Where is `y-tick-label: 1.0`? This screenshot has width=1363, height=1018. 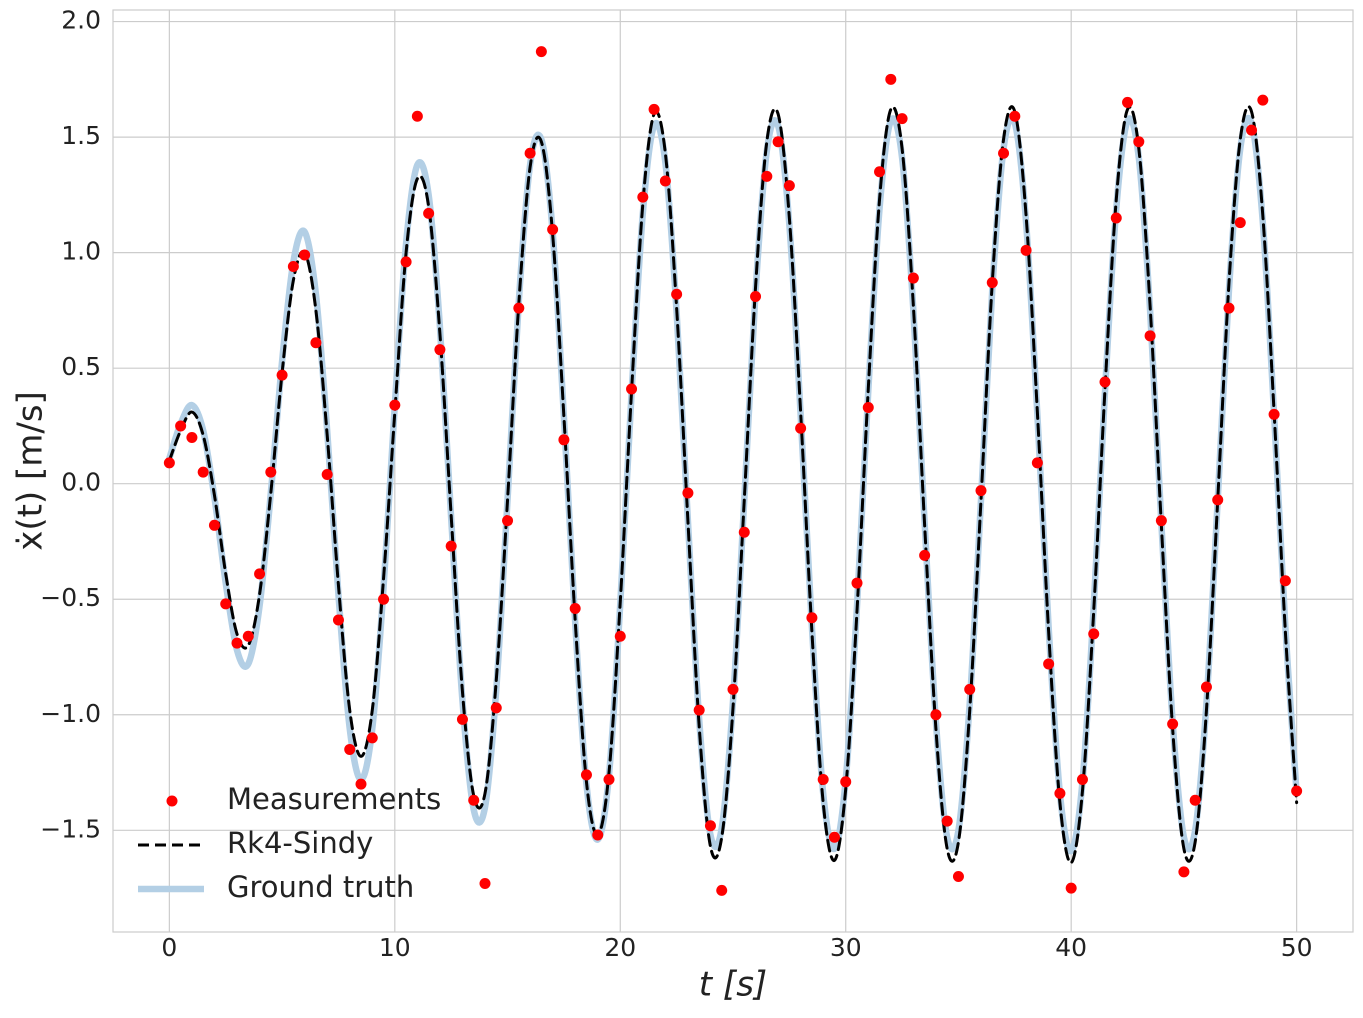 y-tick-label: 1.0 is located at coordinates (81, 251).